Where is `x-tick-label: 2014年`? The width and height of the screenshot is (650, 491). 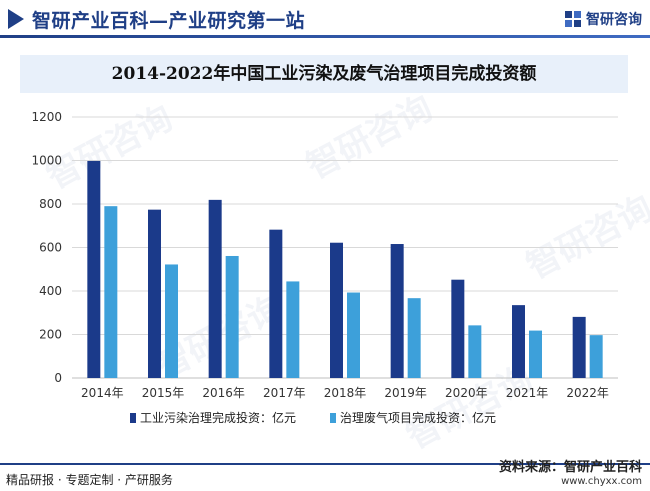 x-tick-label: 2014年 is located at coordinates (102, 393).